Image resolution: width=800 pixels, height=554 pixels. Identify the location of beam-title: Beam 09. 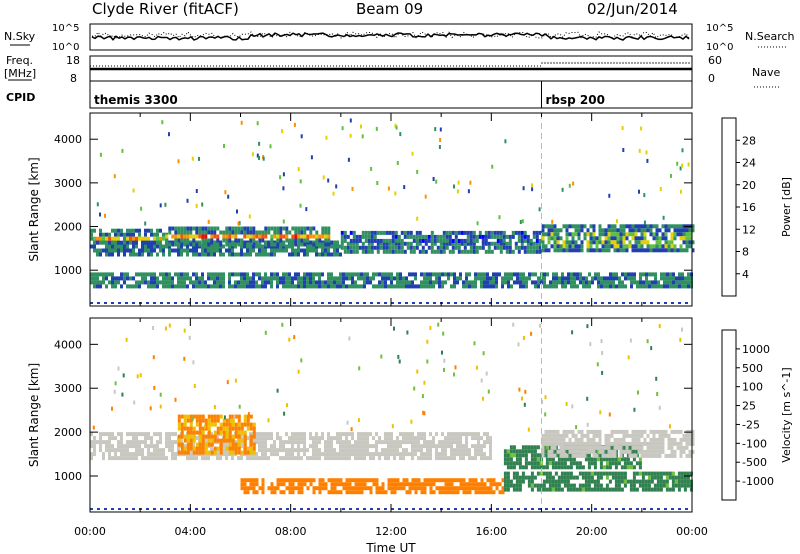
(389, 9).